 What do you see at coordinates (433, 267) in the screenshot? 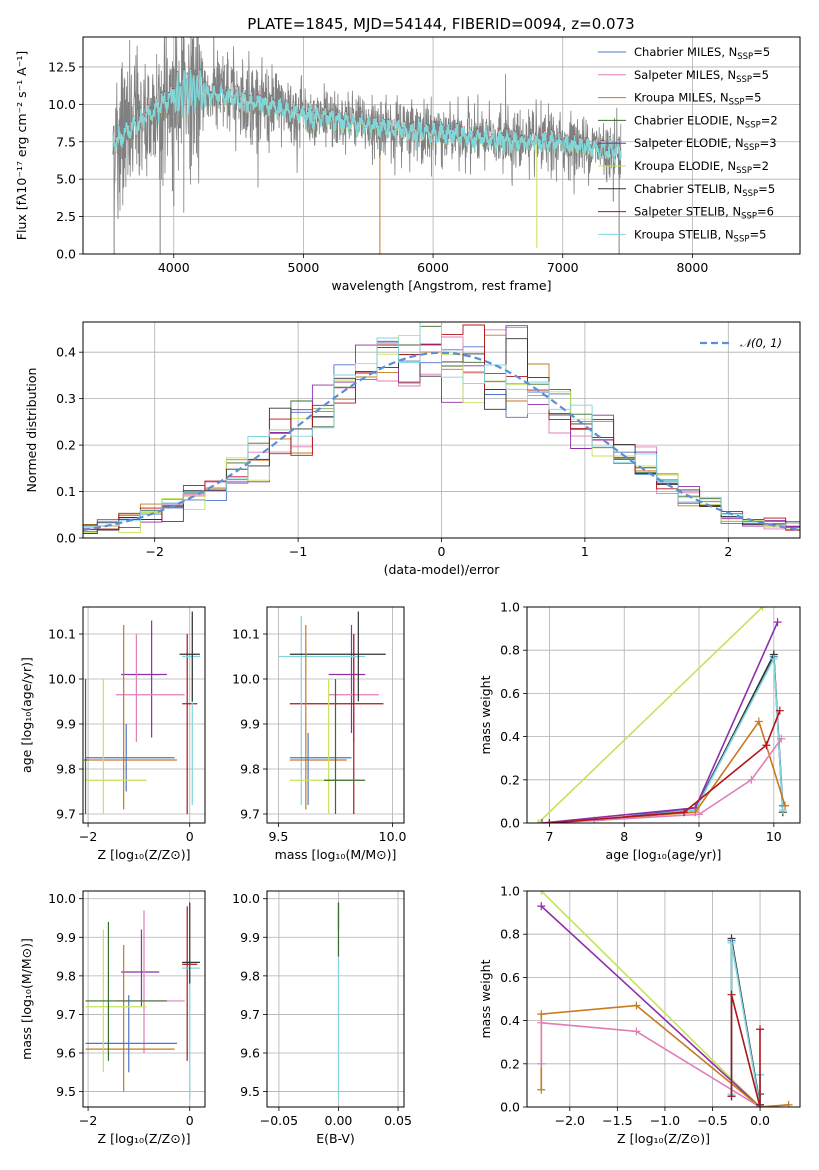
I see `x-tick-label: 6000` at bounding box center [433, 267].